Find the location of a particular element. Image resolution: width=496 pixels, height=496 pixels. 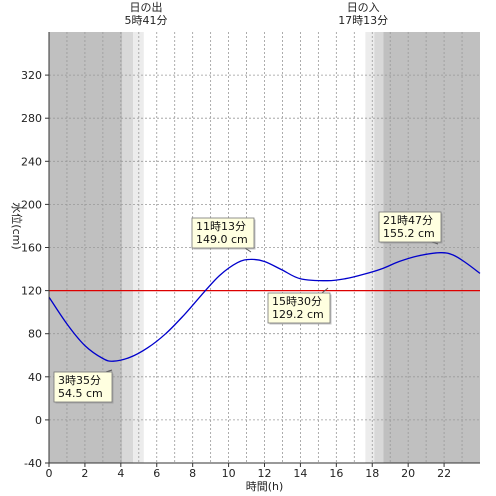

y-tick-label: 120 is located at coordinates (31, 291).